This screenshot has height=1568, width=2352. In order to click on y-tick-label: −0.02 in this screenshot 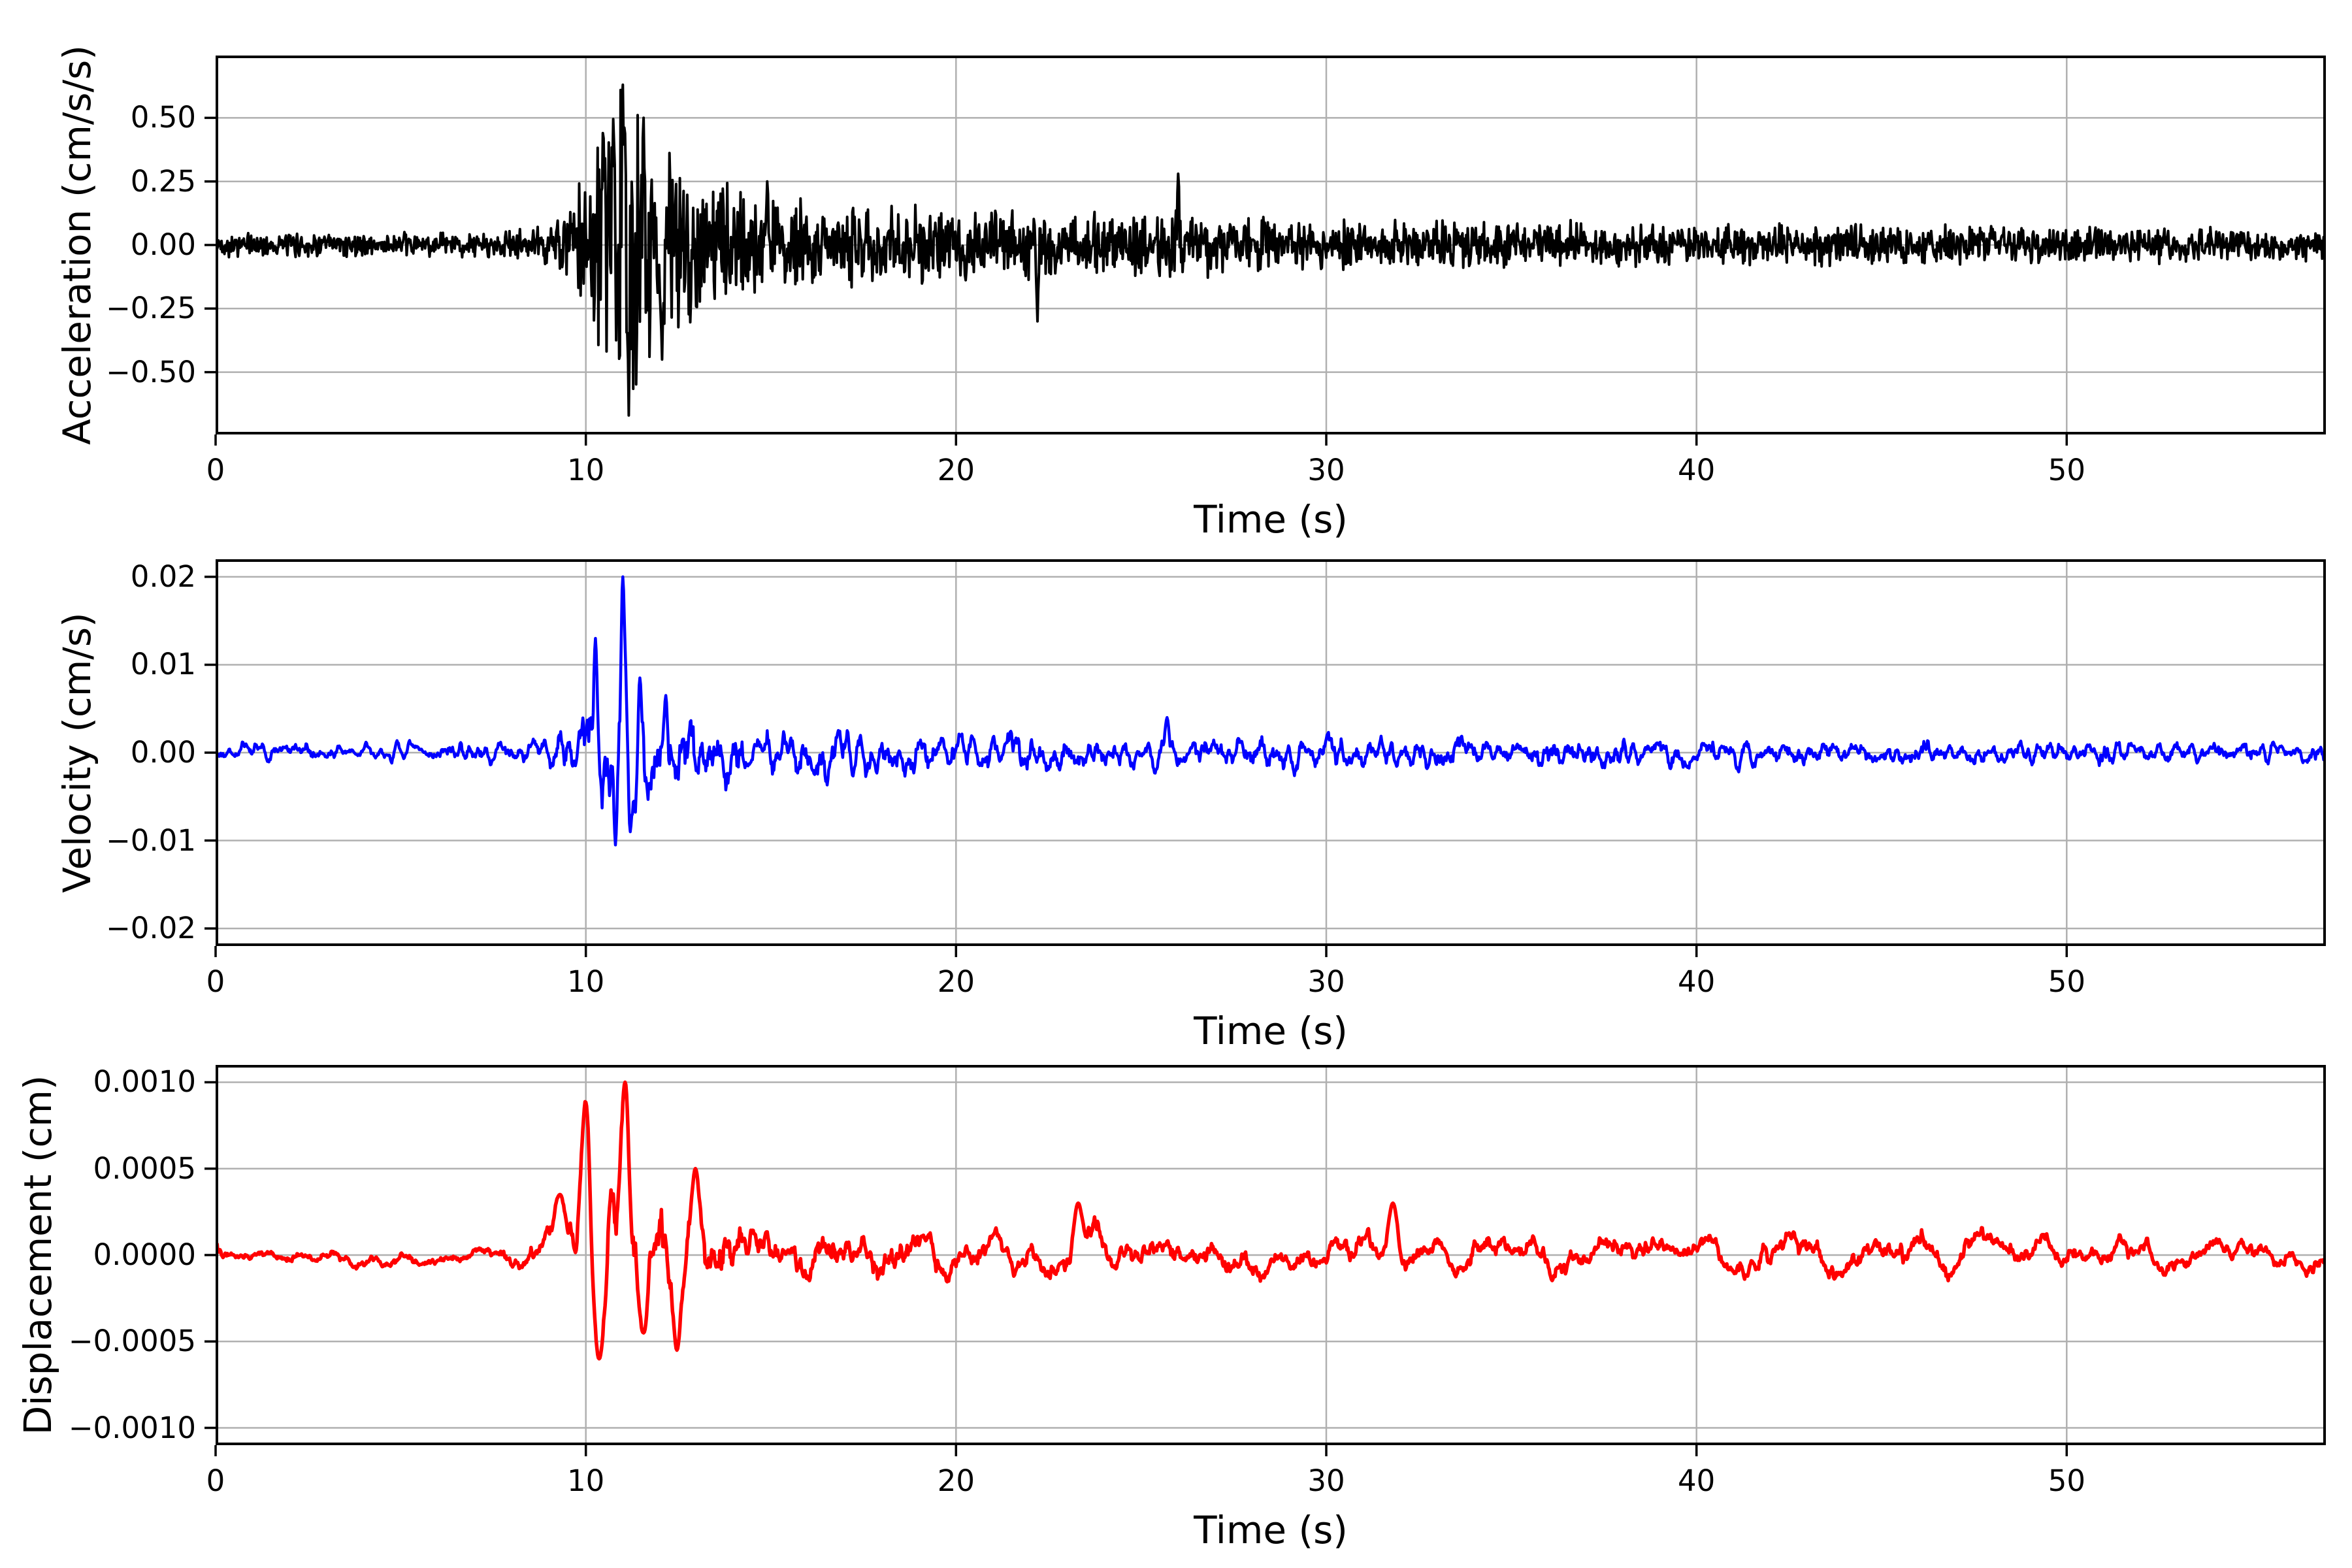, I will do `click(151, 928)`.